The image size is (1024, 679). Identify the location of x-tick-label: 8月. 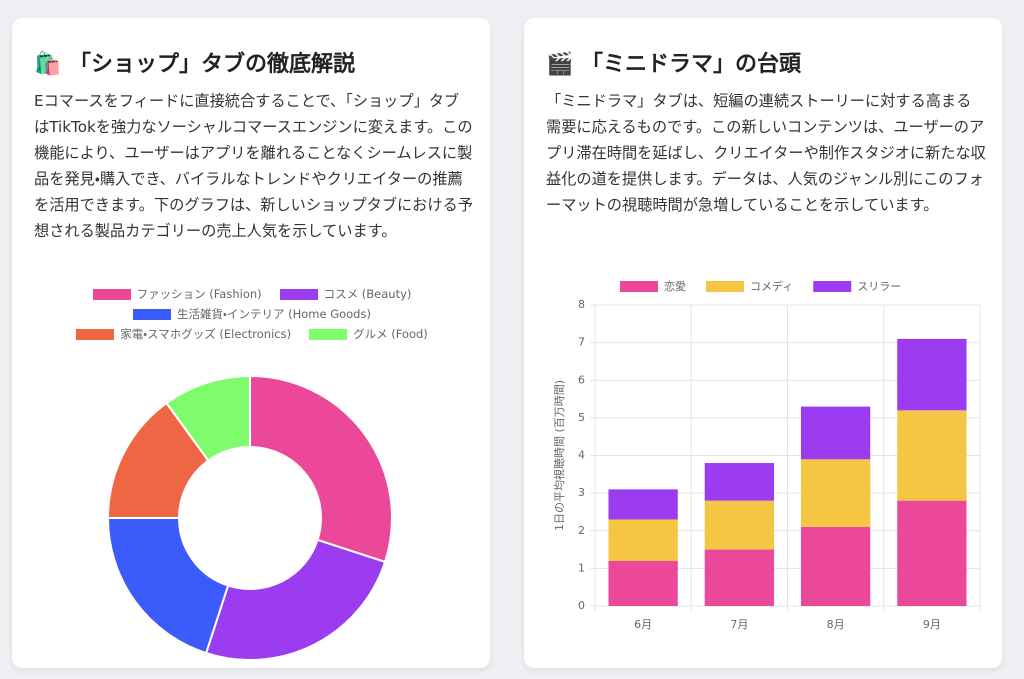
(836, 624).